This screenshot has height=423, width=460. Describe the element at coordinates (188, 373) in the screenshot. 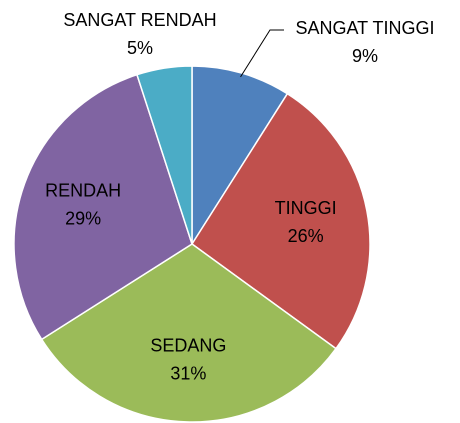

I see `slice-value: 31%` at that location.